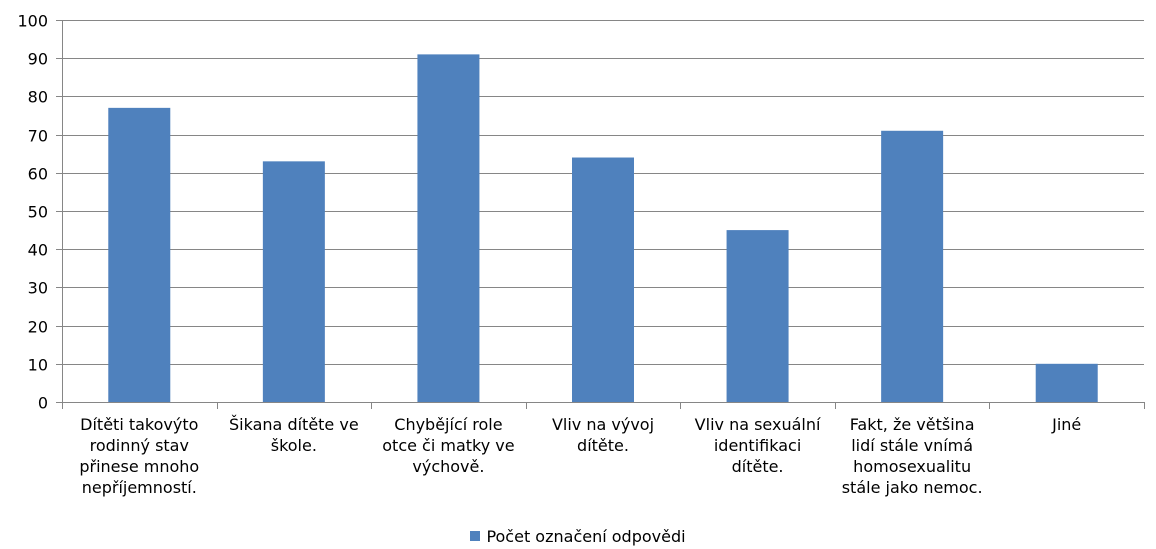 The height and width of the screenshot is (549, 1156). Describe the element at coordinates (38, 136) in the screenshot. I see `y-tick-label: 70` at that location.